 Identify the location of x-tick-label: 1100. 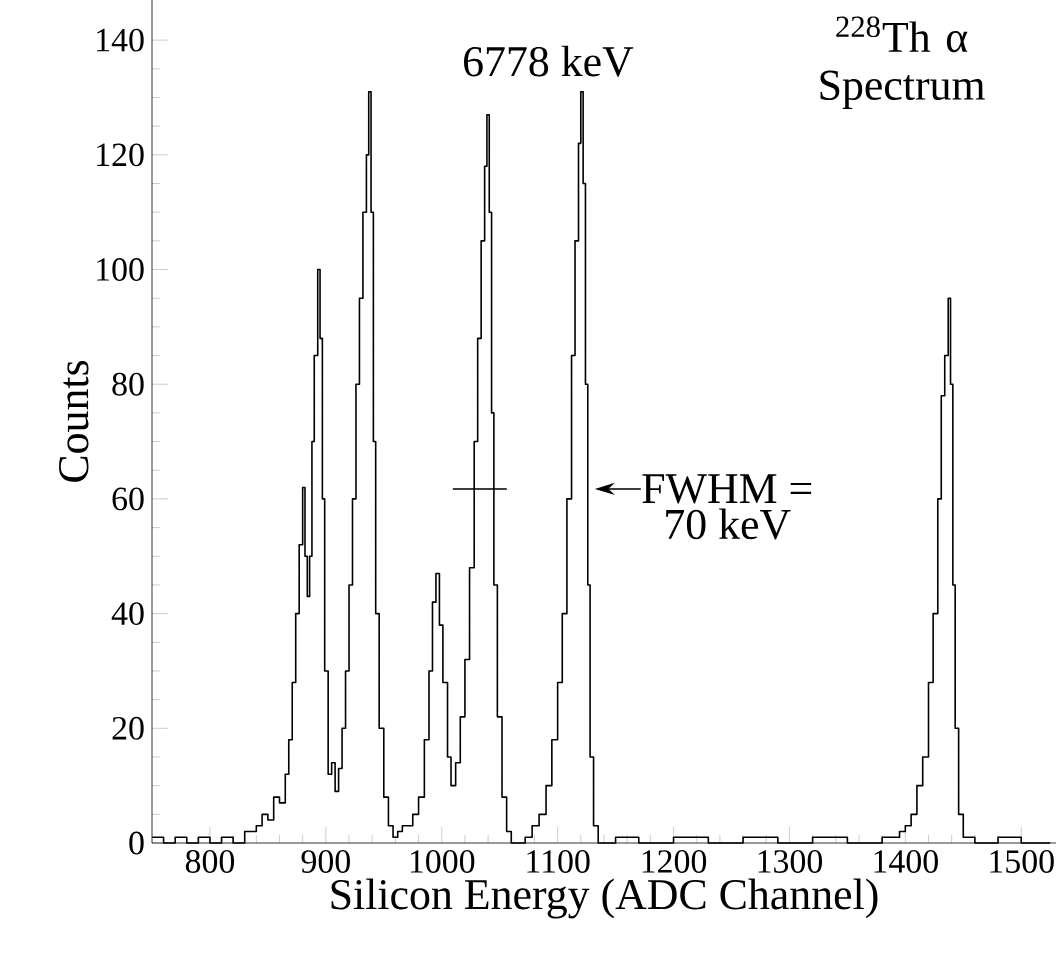
(558, 861).